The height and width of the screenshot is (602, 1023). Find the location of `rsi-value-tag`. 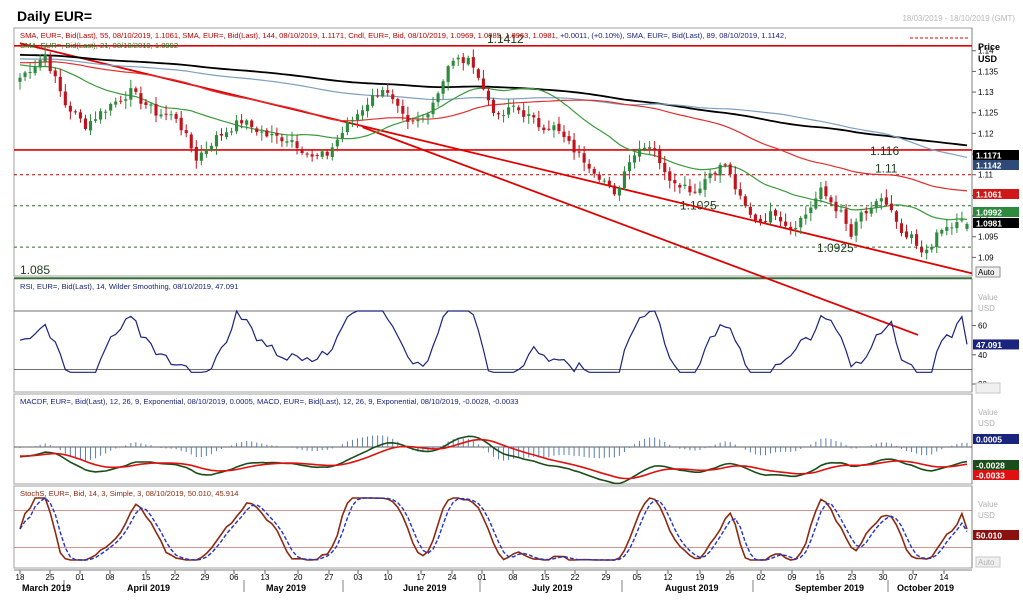

rsi-value-tag is located at coordinates (996, 344).